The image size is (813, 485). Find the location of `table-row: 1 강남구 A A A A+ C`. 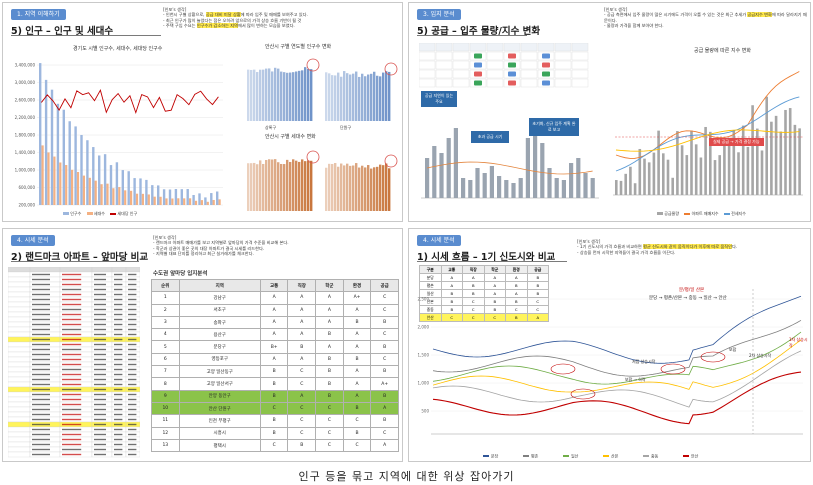

table-row: 1 강남구 A A A A+ C is located at coordinates (275, 298).